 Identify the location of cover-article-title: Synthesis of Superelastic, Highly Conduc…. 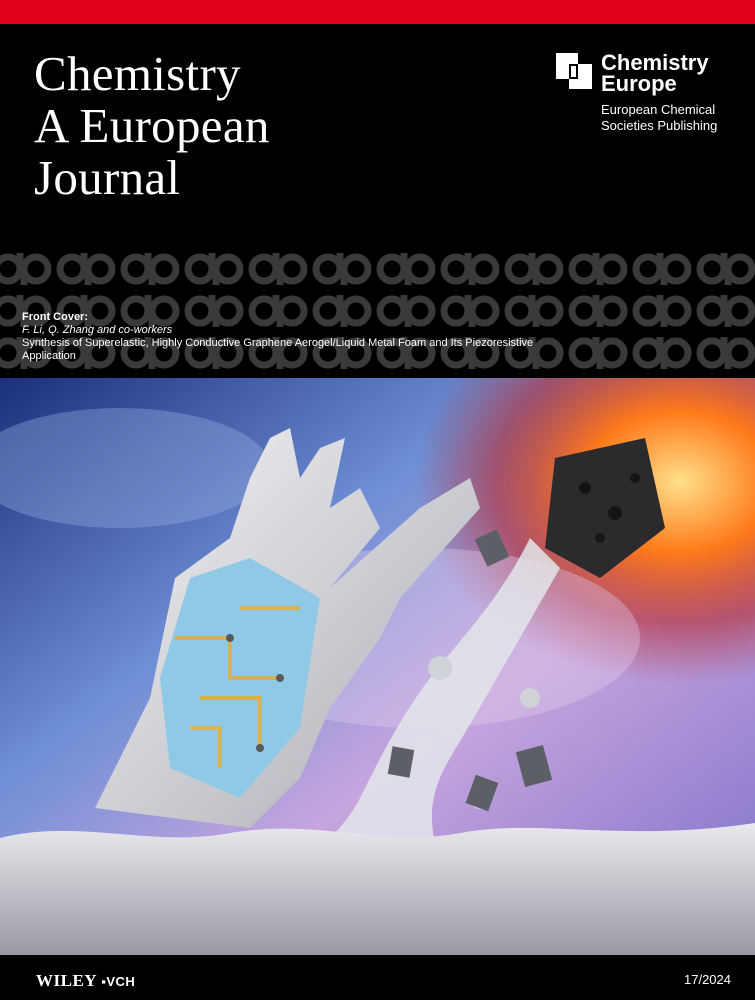
(278, 349).